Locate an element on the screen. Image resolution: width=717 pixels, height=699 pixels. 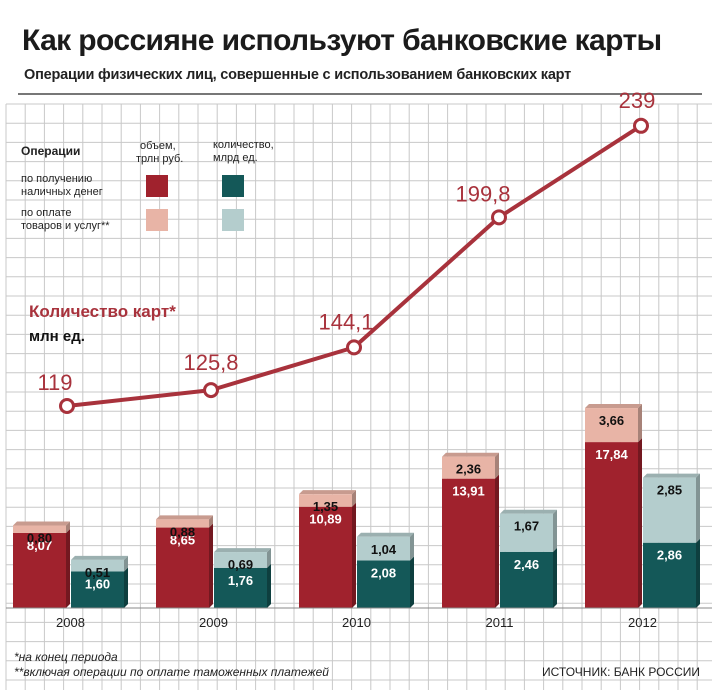
legend-swatch-cash-volume is located at coordinates (157, 186).